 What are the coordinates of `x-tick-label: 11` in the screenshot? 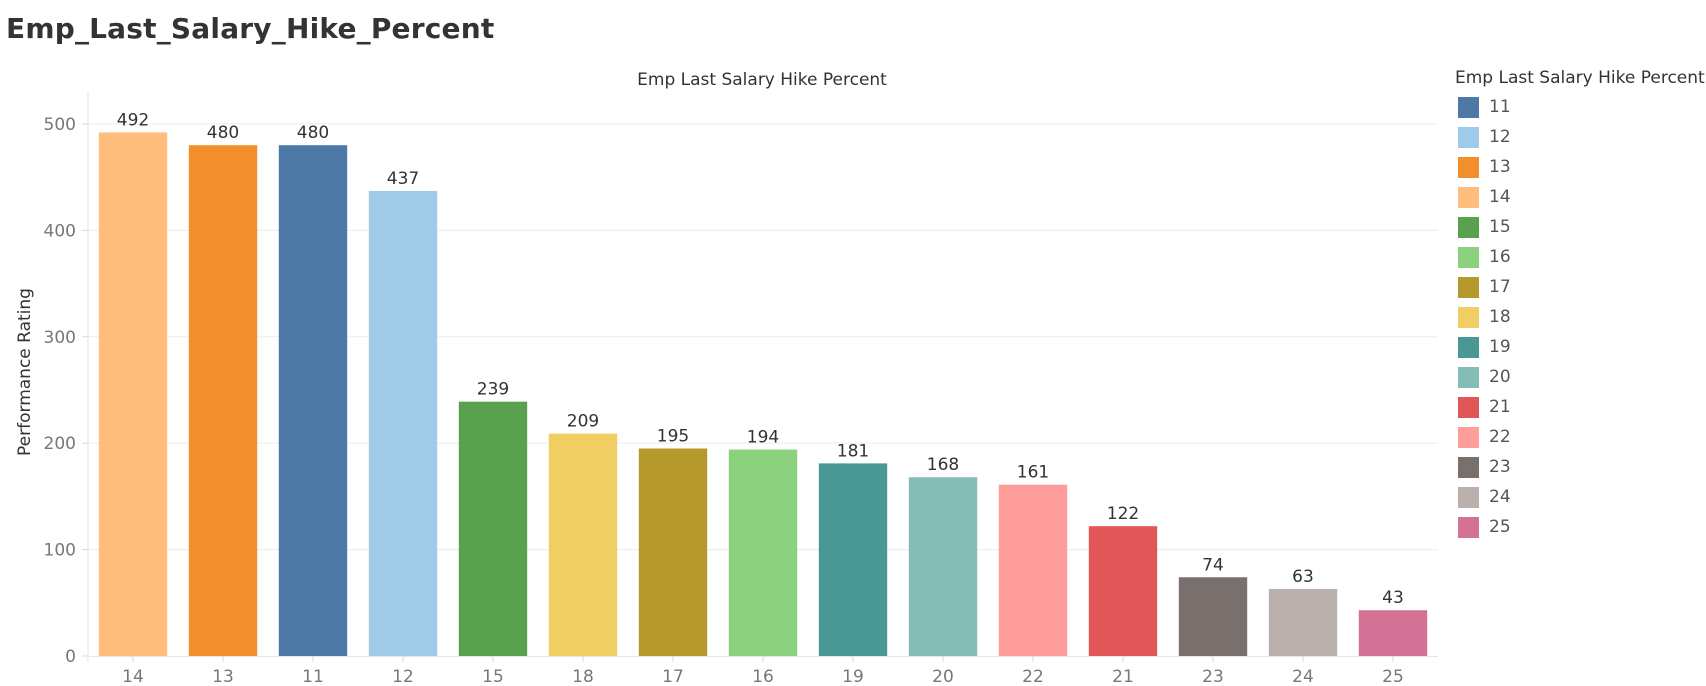 It's located at (313, 676).